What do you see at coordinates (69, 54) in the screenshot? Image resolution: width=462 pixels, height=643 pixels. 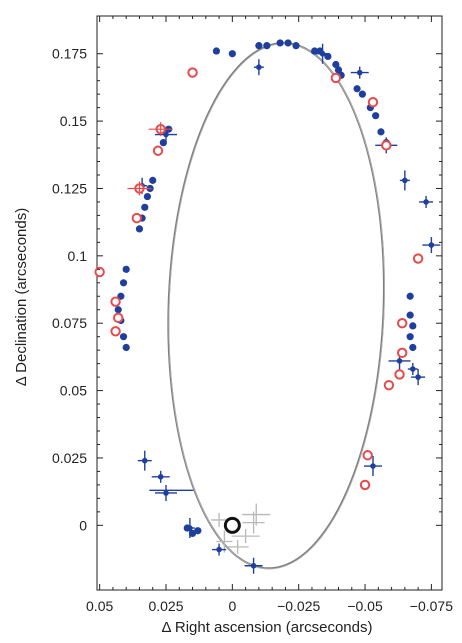 I see `y-tick-label: 0.175` at bounding box center [69, 54].